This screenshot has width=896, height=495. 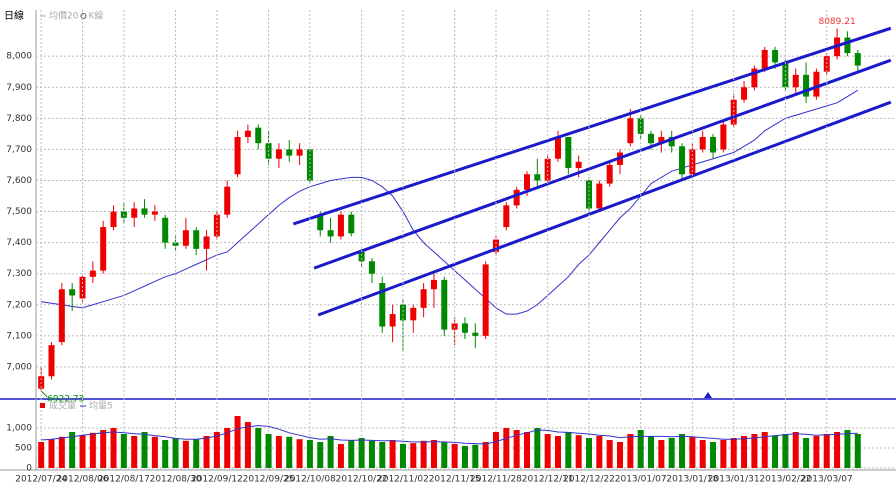 I want to click on x-tick-label: 2013/01/07, so click(x=641, y=480).